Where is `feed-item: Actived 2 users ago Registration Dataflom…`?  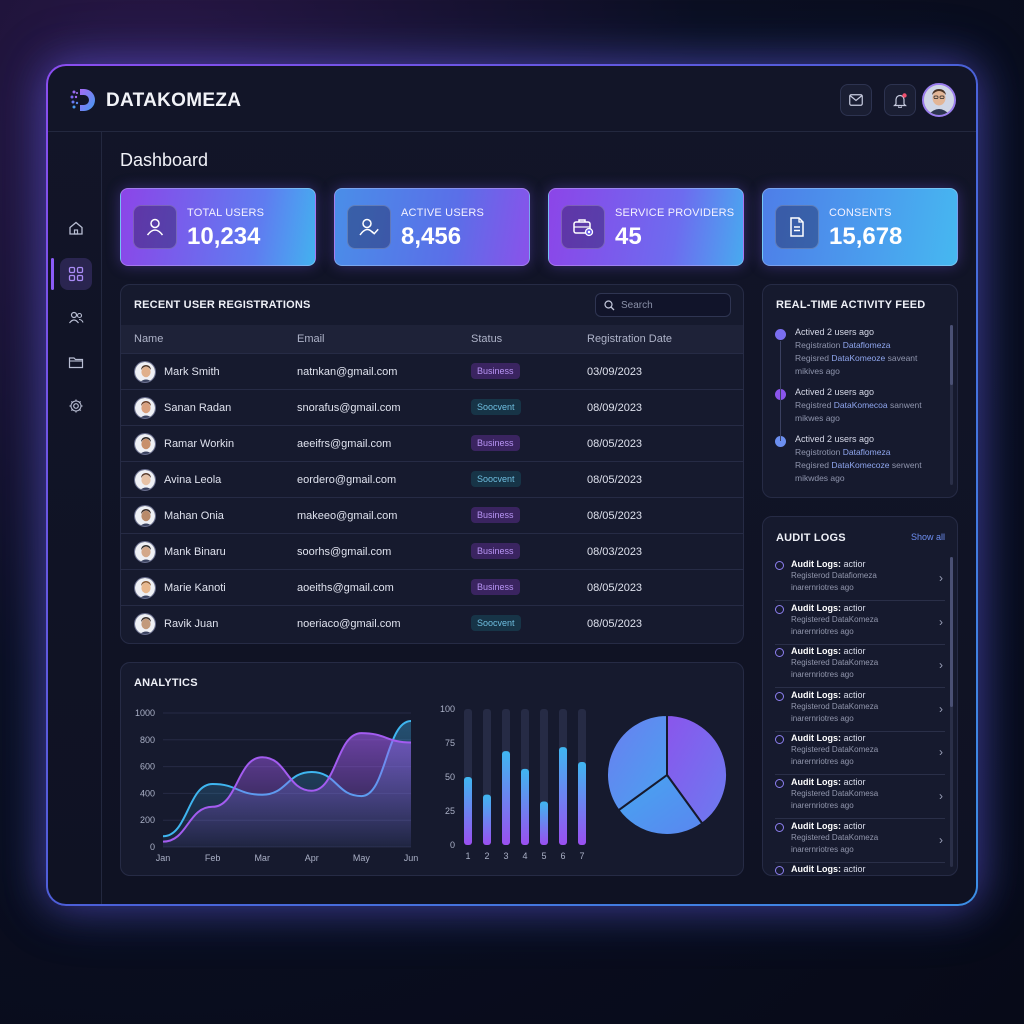
feed-item: Actived 2 users ago Registration Dataflom… is located at coordinates (860, 352).